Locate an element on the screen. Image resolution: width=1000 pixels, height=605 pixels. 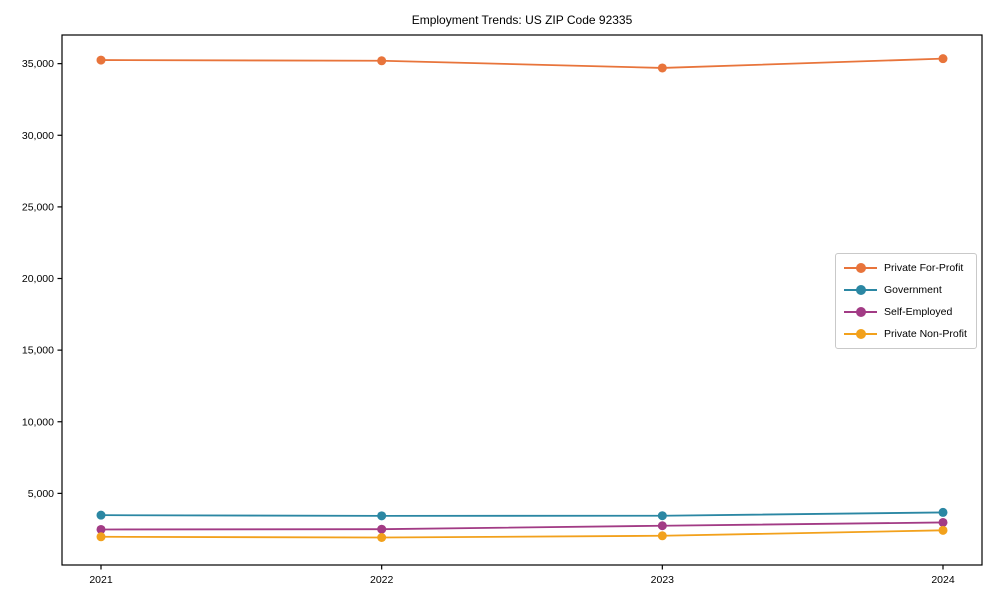
legend-item-self-employed: Self-Employed is located at coordinates (906, 312).